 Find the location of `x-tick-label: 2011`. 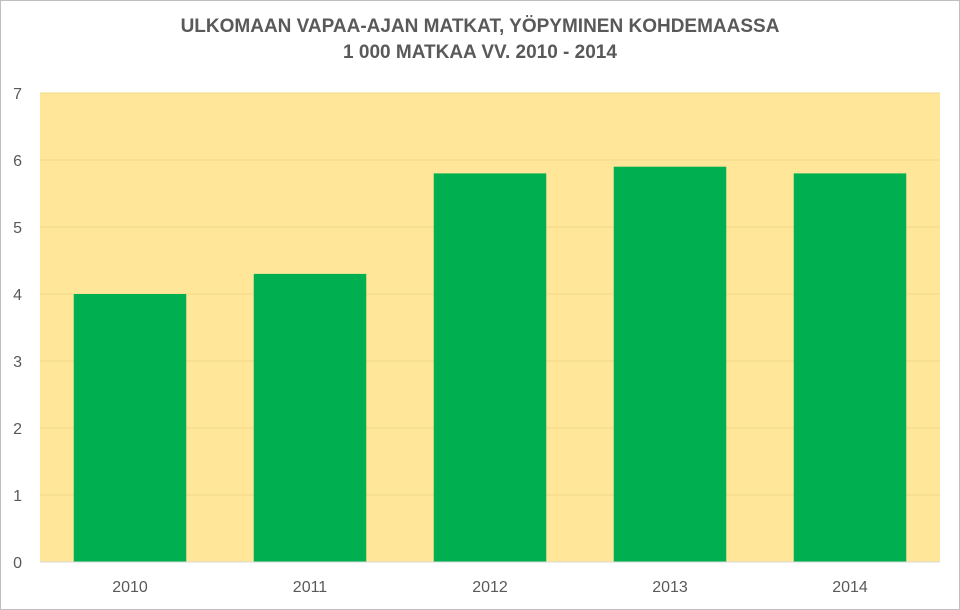

x-tick-label: 2011 is located at coordinates (310, 587).